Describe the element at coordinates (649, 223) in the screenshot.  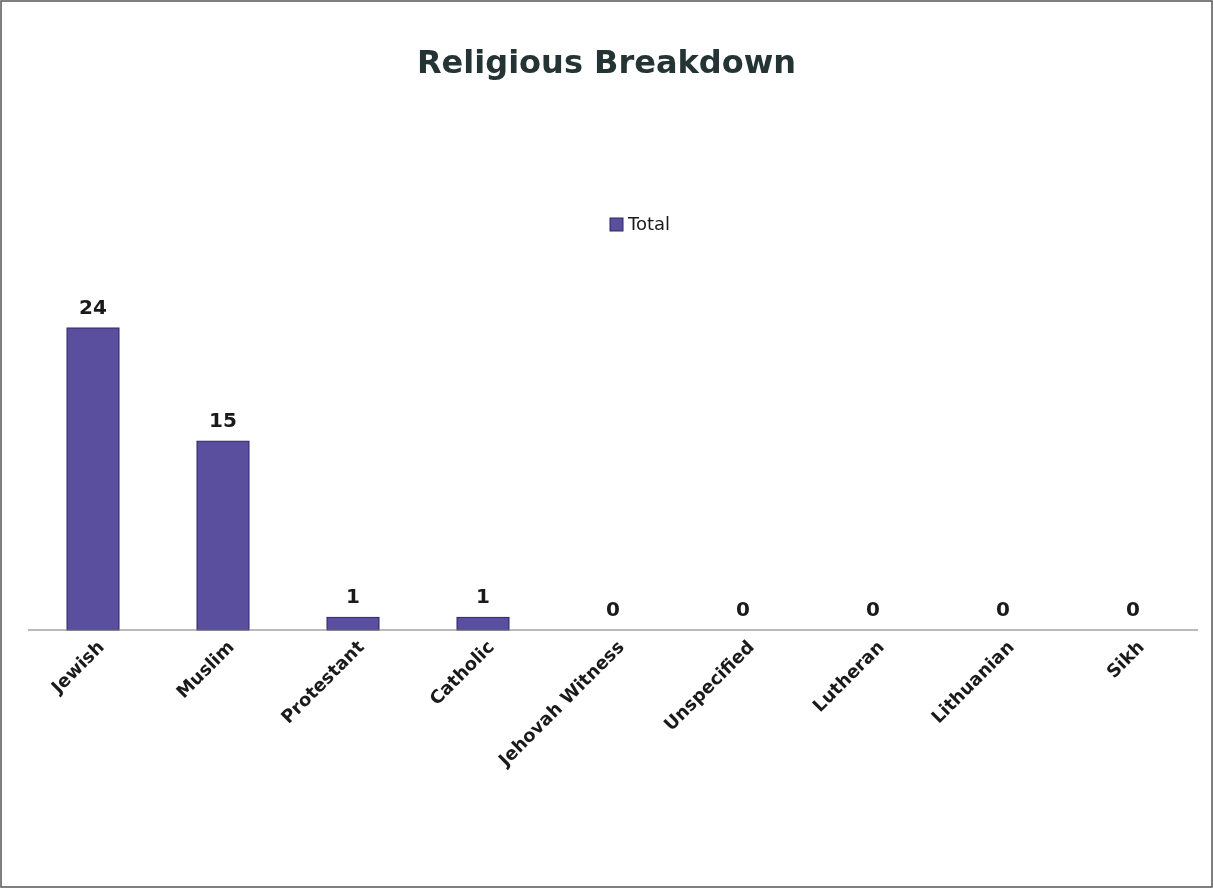
I see `legend-label: Total` at that location.